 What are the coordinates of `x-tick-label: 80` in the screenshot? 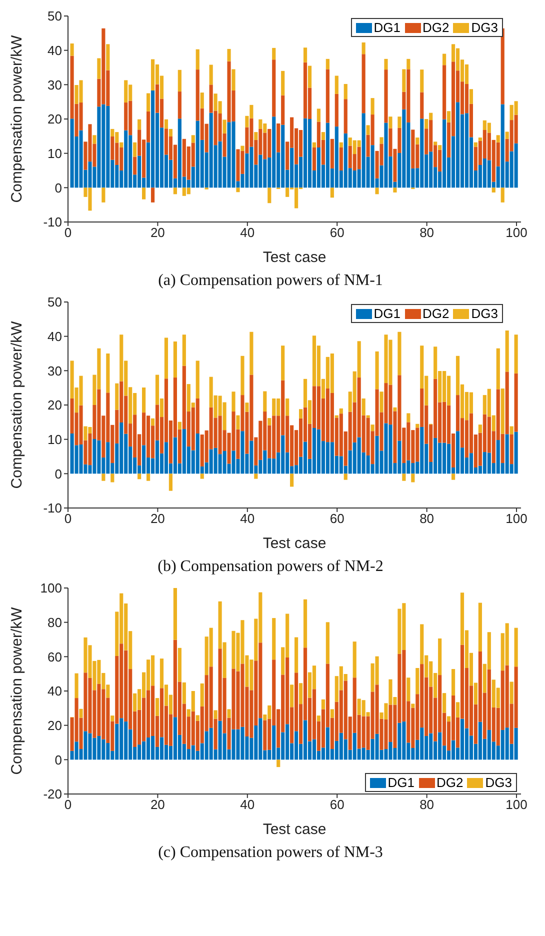 It's located at (427, 518).